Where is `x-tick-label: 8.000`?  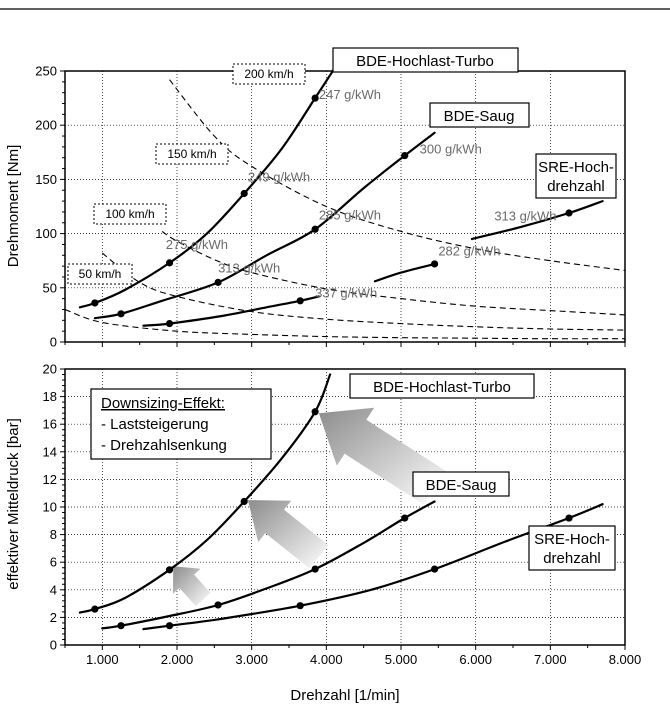 x-tick-label: 8.000 is located at coordinates (625, 659).